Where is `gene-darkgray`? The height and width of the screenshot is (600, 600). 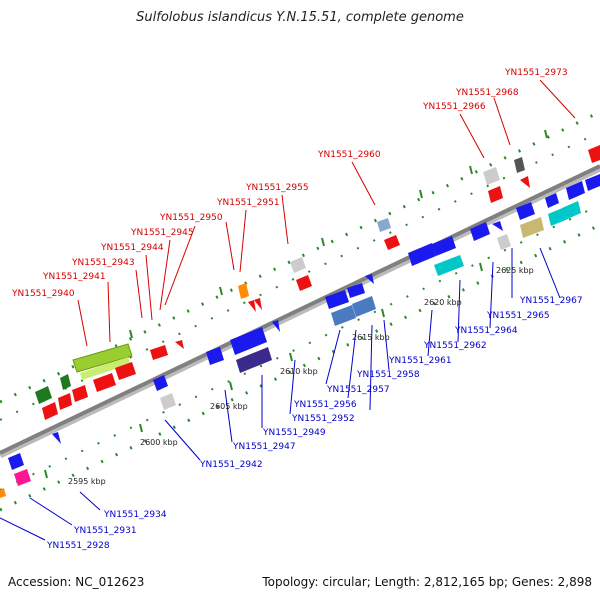 gene-darkgray is located at coordinates (519, 165).